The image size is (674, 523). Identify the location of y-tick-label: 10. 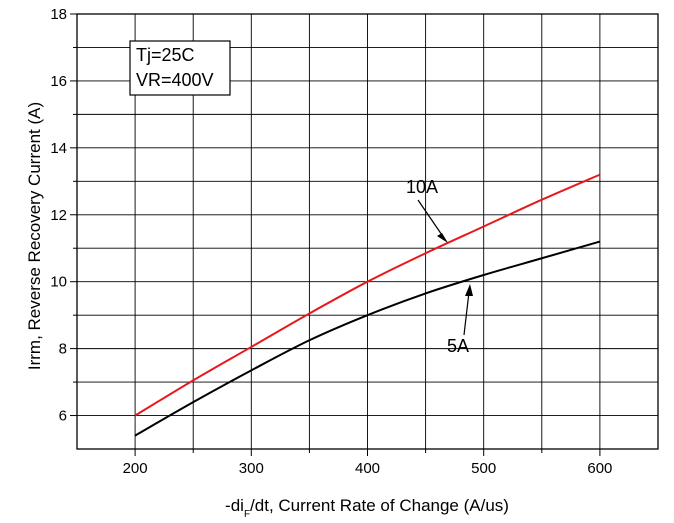
(58, 282).